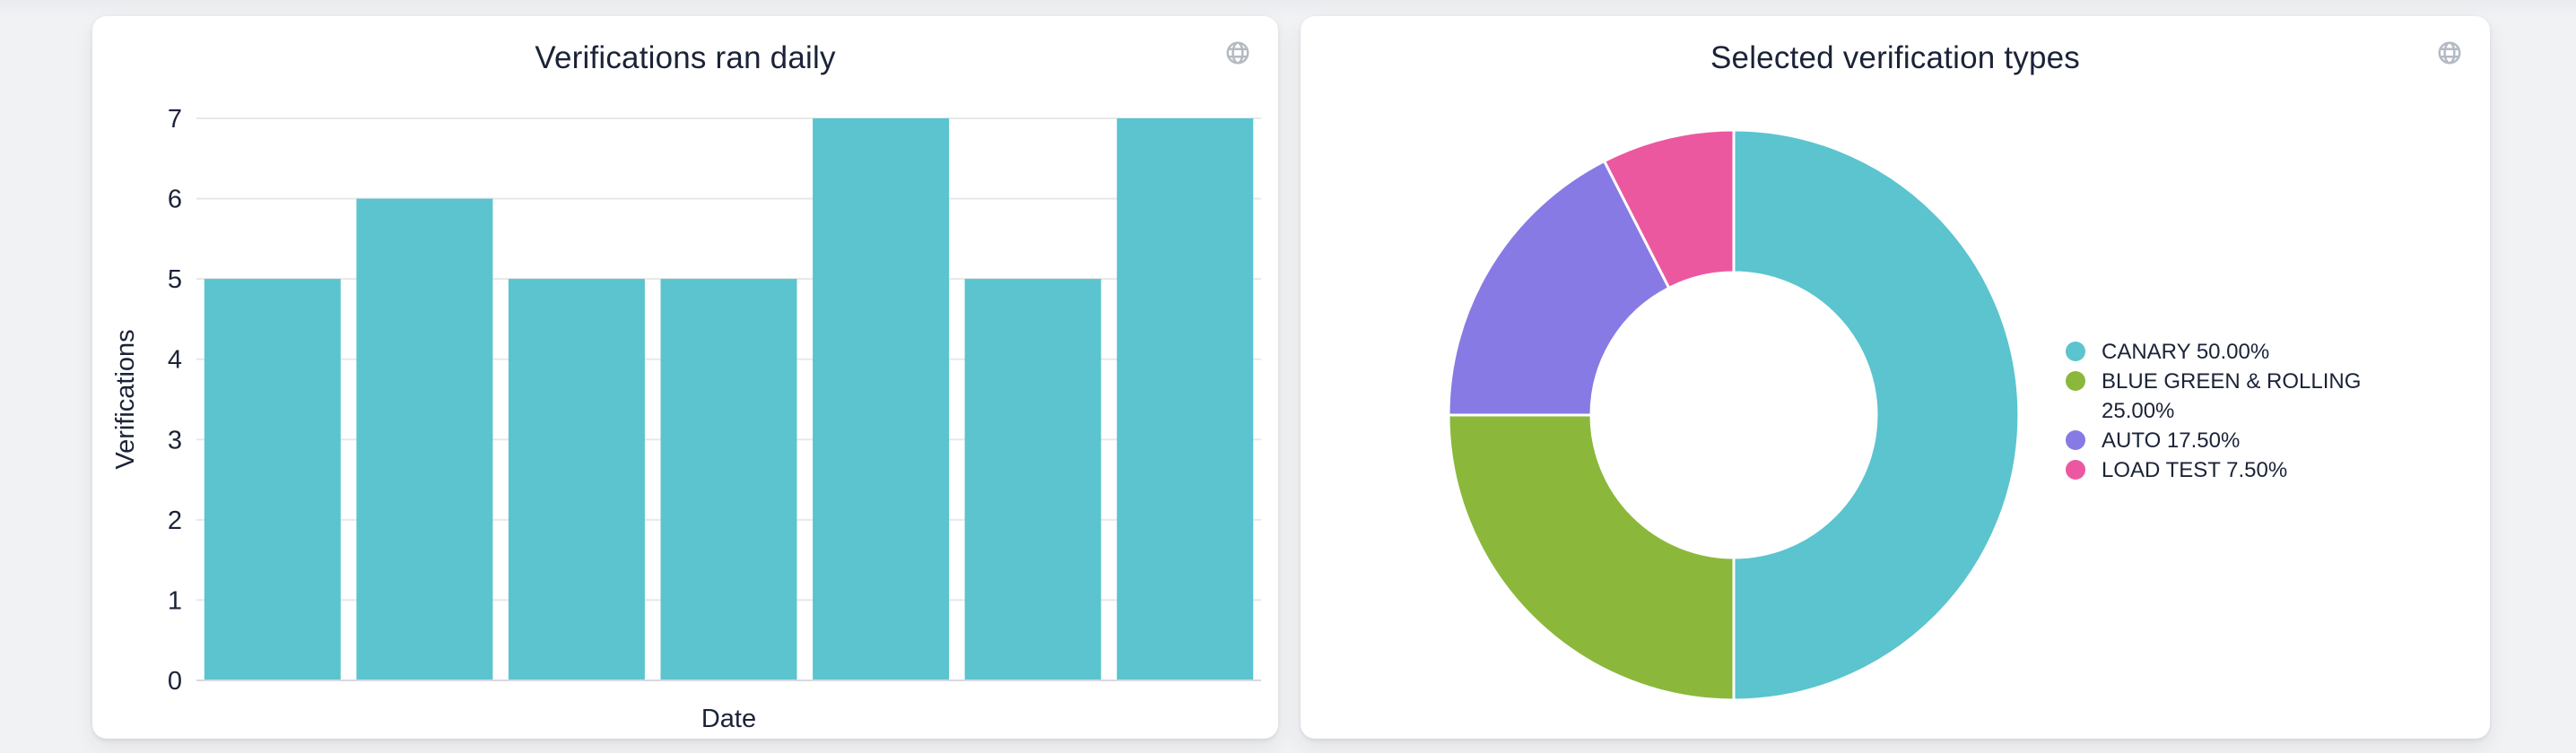 The image size is (2576, 753). I want to click on y-tick-label: 1, so click(175, 600).